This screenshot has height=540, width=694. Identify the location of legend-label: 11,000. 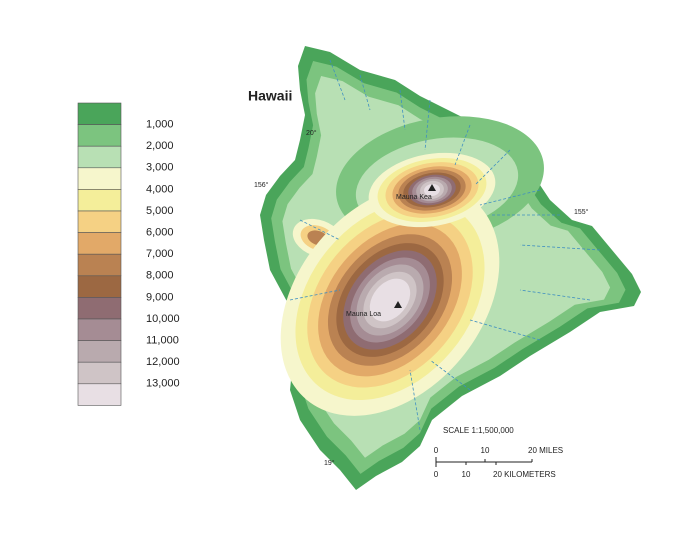
(162, 341).